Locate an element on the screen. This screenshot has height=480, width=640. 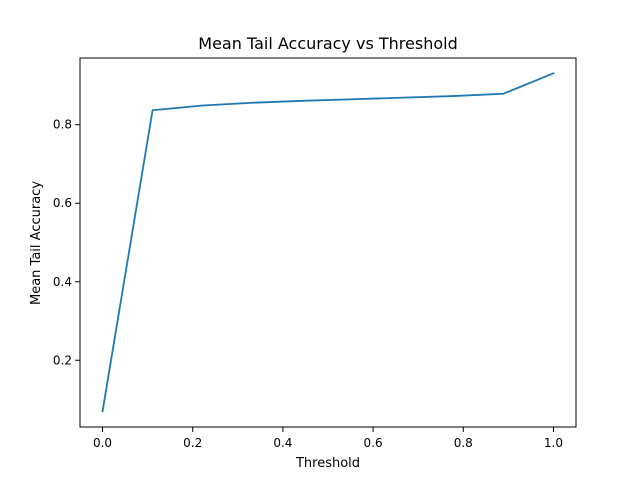
y-axis-label: Mean Tail Accuracy is located at coordinates (36, 243).